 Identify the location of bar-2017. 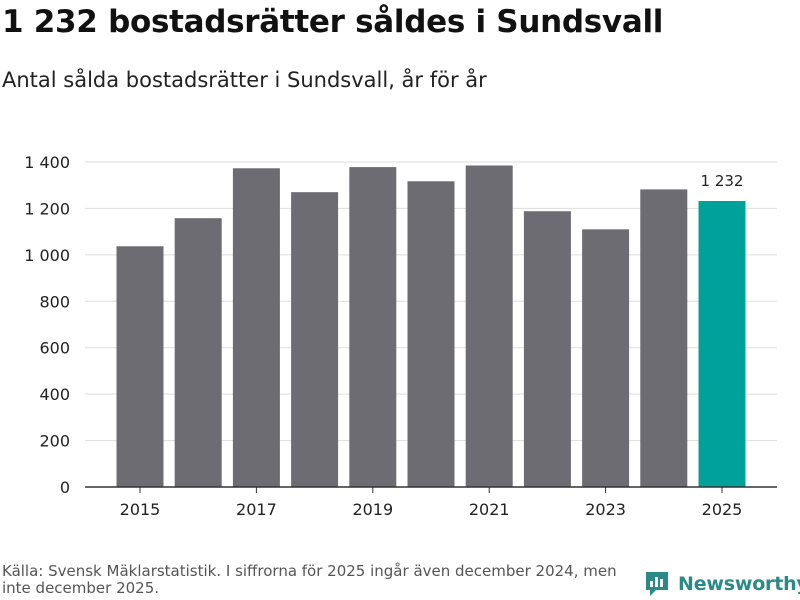
(256, 327).